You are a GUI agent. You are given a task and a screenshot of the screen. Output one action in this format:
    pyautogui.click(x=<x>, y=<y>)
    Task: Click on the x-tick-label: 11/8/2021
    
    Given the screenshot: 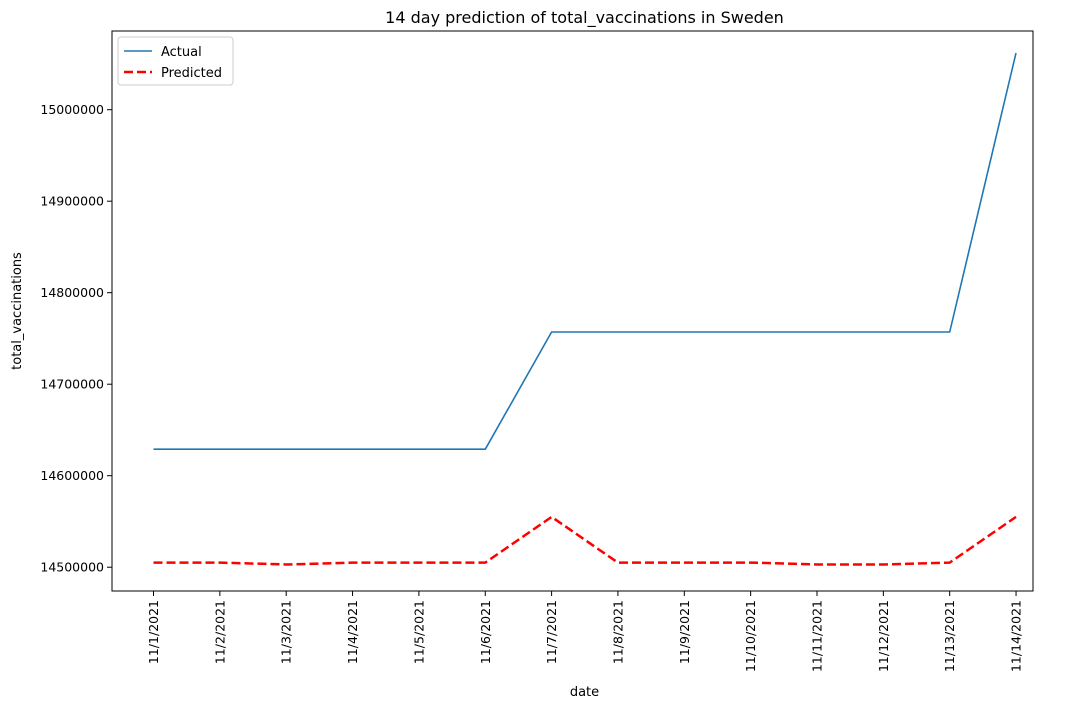 What is the action you would take?
    pyautogui.click(x=617, y=632)
    